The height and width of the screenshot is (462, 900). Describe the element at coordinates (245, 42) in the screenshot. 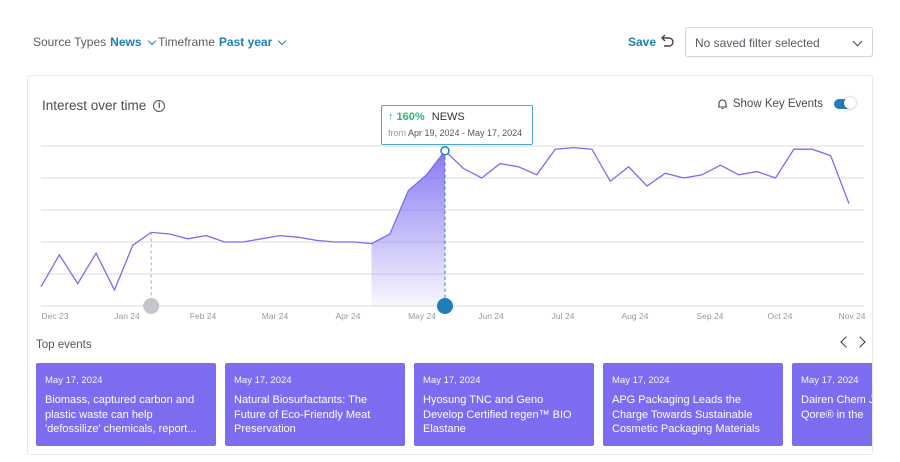

I see `timeframe-value: Past year` at that location.